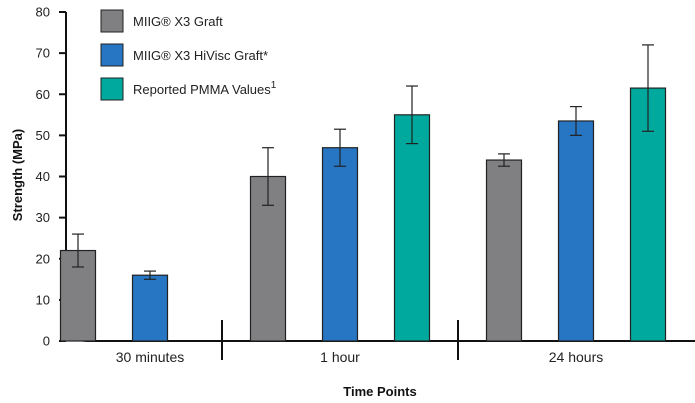 The image size is (695, 403). Describe the element at coordinates (200, 55) in the screenshot. I see `legend-label: MIIG® X3 HiVisc Graft*` at that location.